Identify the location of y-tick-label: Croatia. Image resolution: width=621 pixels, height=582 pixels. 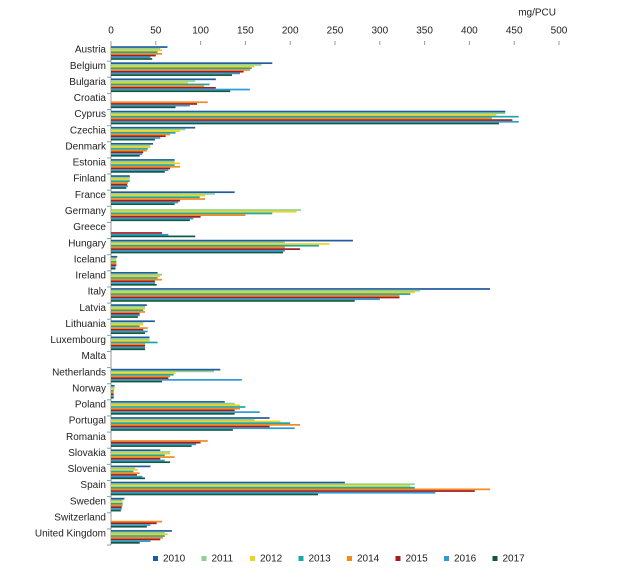
(90, 98).